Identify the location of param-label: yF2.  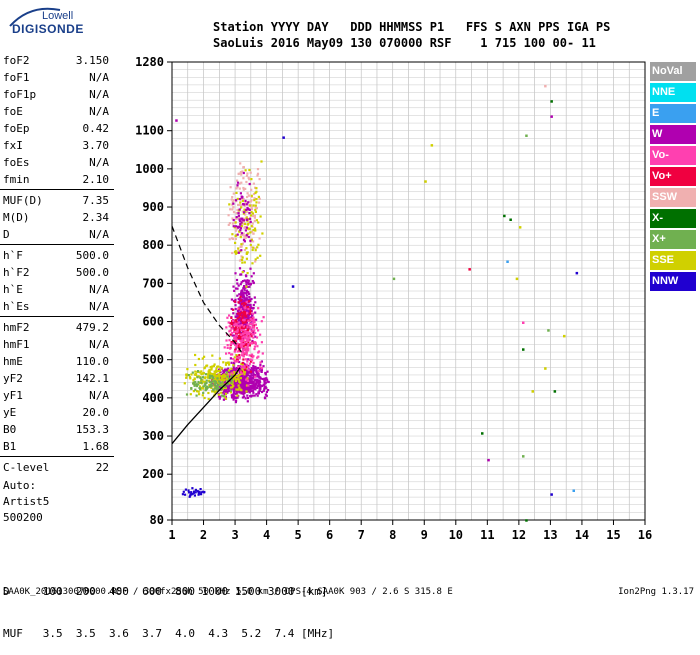
(13, 378).